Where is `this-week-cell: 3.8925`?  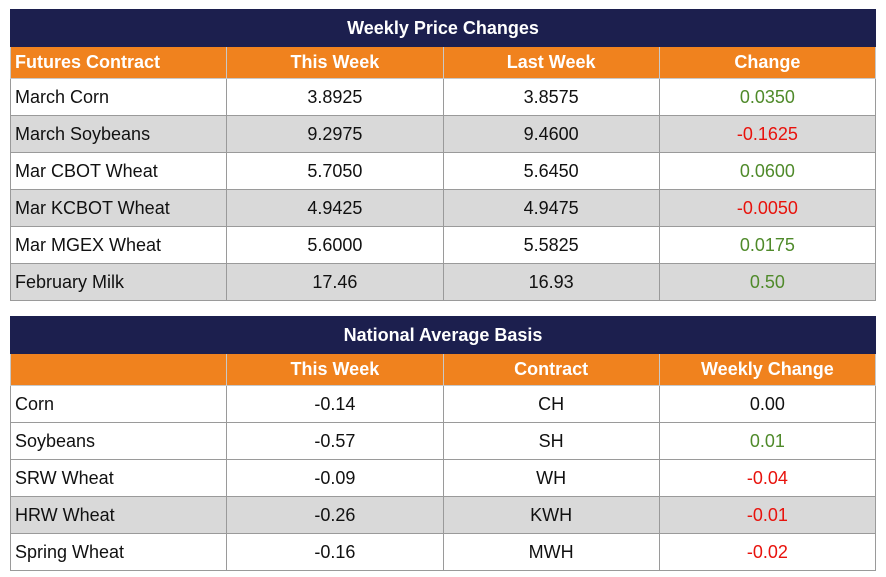
this-week-cell: 3.8925 is located at coordinates (335, 97).